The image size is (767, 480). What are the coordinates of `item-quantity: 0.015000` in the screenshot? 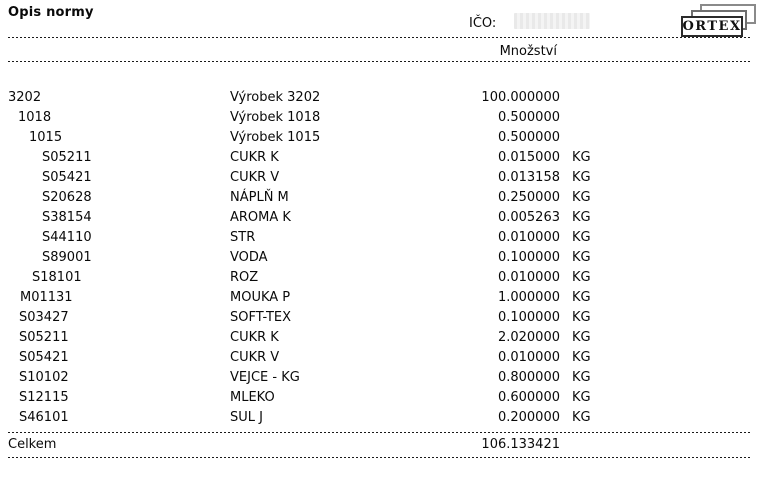 It's located at (528, 157).